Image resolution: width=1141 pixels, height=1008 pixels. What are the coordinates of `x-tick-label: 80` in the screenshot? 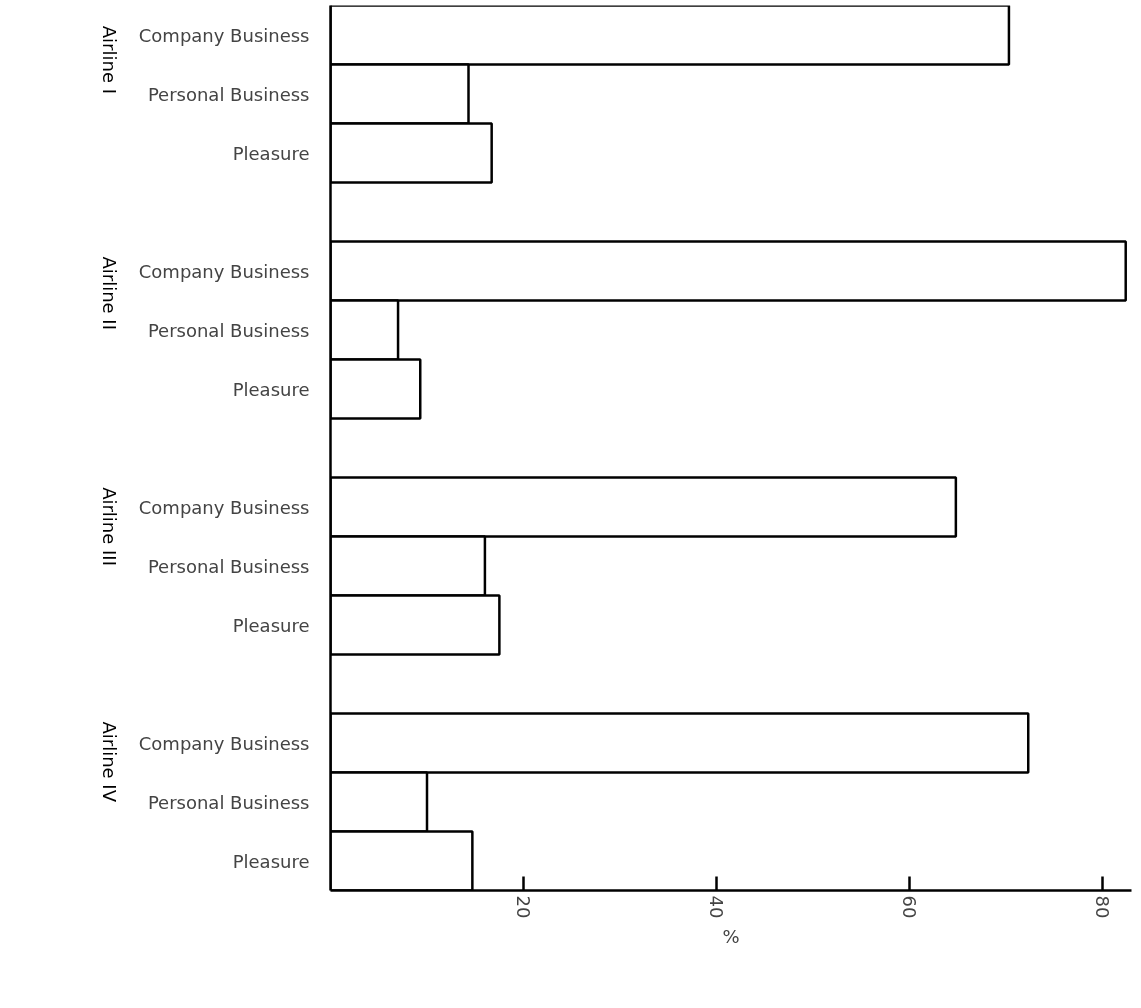 It's located at (1103, 907).